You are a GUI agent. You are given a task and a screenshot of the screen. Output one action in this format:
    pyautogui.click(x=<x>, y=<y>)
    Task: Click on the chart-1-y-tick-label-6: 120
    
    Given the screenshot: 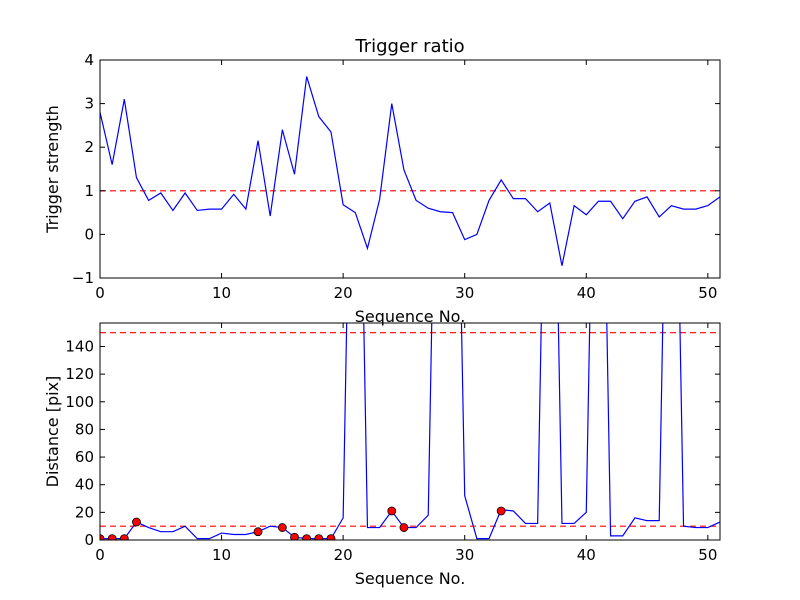 What is the action you would take?
    pyautogui.click(x=79, y=374)
    